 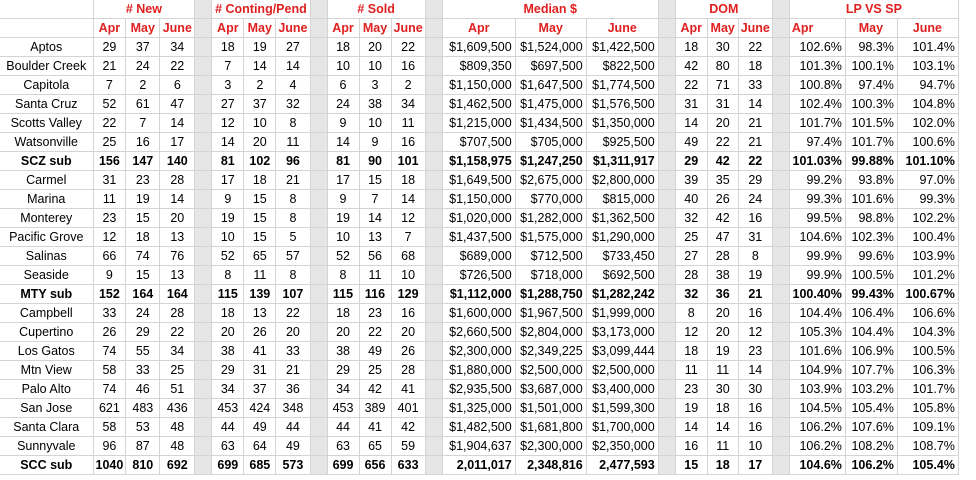 What do you see at coordinates (408, 123) in the screenshot?
I see `cell-sold: 11` at bounding box center [408, 123].